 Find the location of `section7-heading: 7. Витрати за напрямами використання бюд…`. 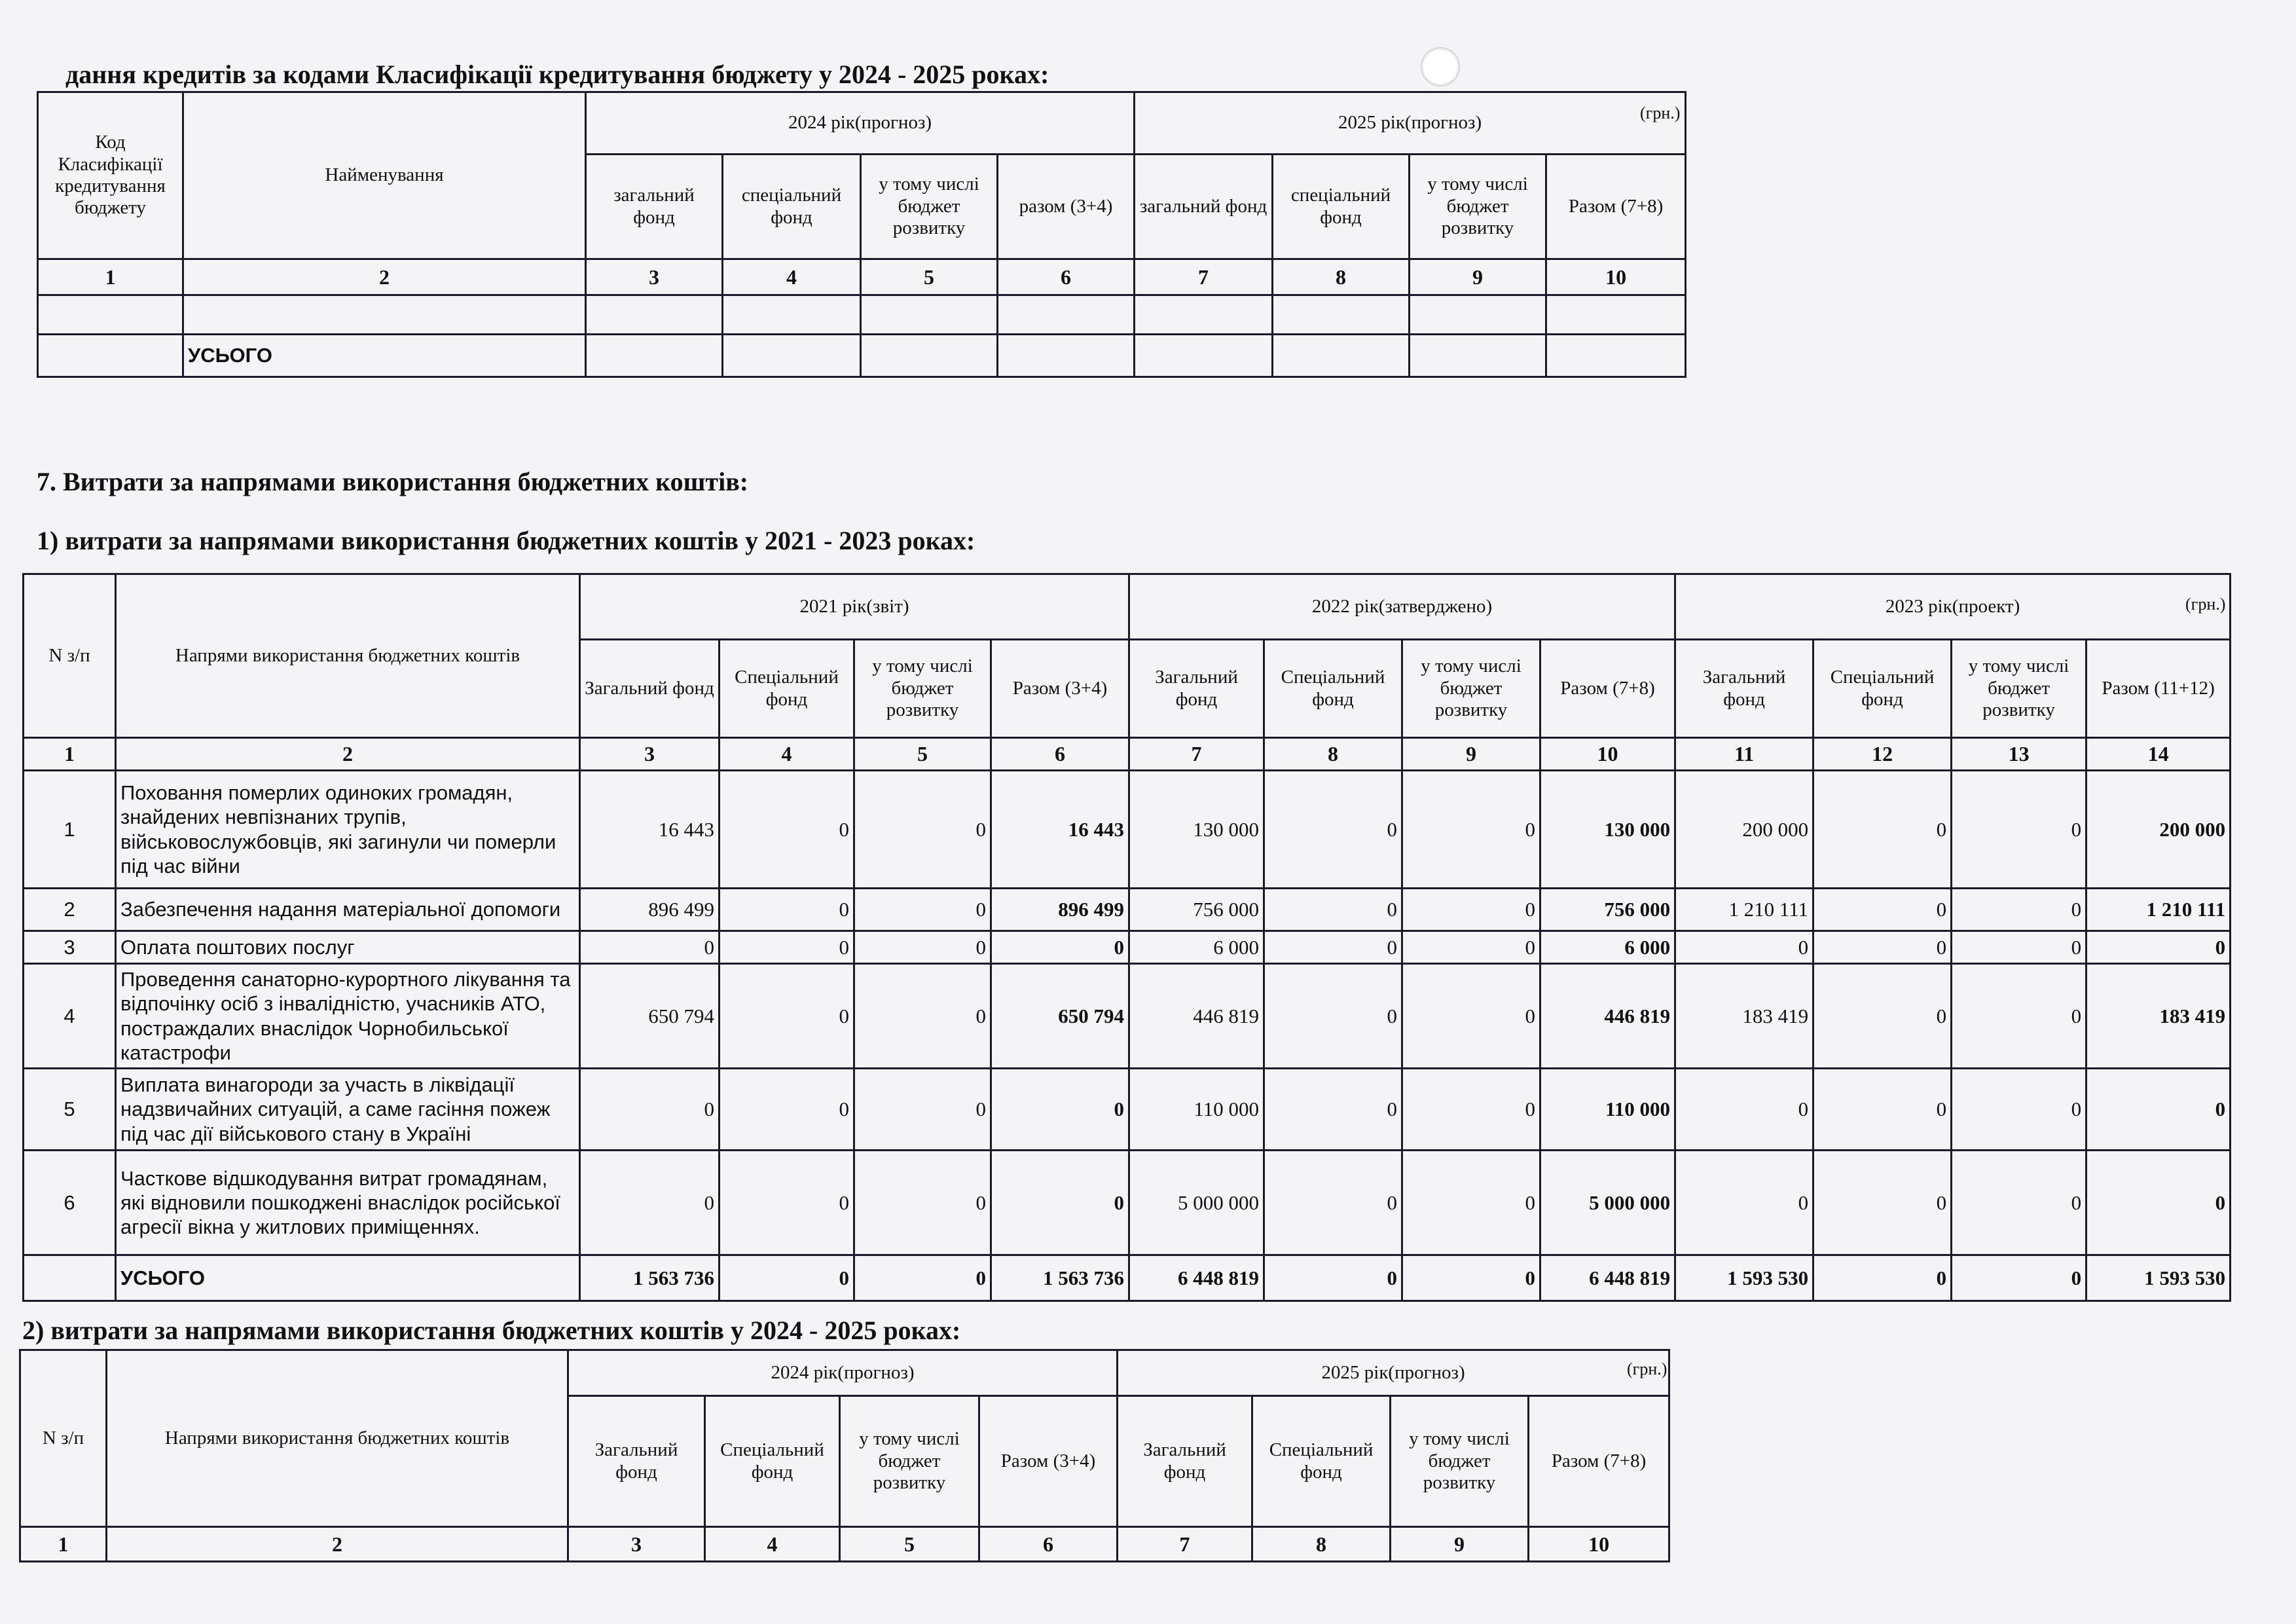

section7-heading: 7. Витрати за напрямами використання бюд… is located at coordinates (393, 481).